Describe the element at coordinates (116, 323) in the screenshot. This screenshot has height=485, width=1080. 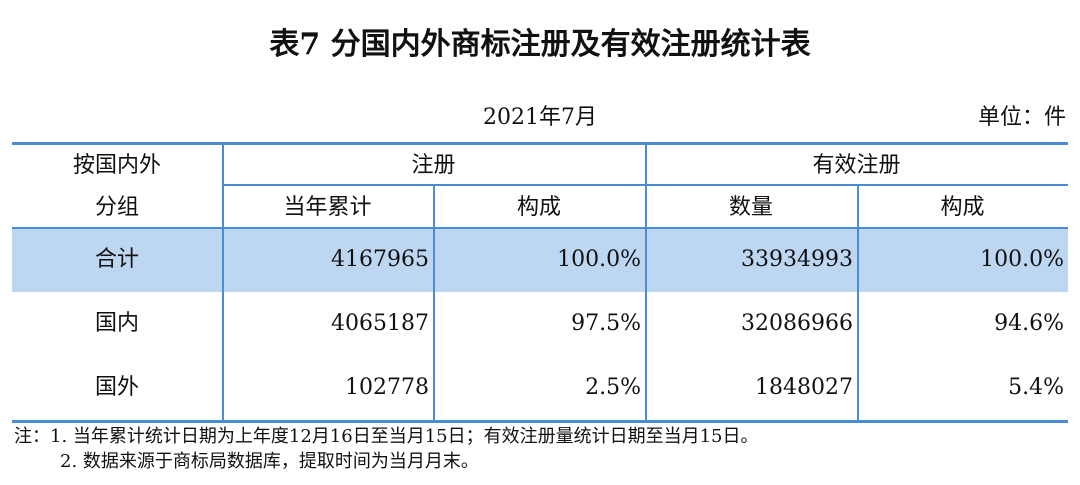
I see `row-label: 国内` at that location.